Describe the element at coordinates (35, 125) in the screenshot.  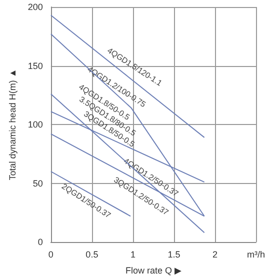
I see `y-tick-label: 100` at that location.